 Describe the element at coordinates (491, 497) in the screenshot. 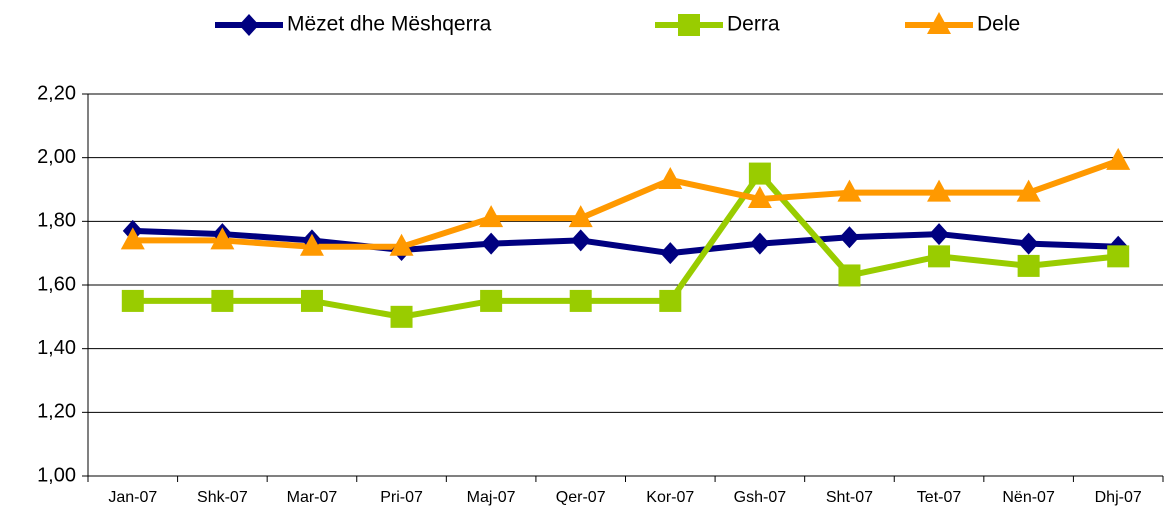

I see `x-tick-label: Maj-07` at that location.